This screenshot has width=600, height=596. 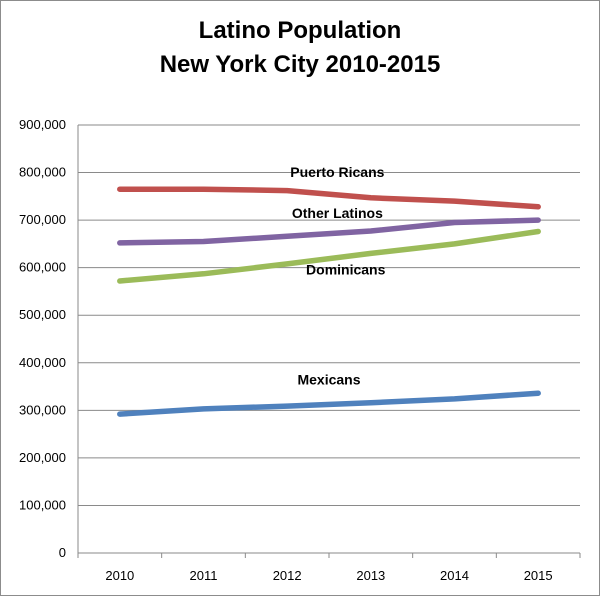 I want to click on series-label-puerto-ricans: Puerto Ricans, so click(x=337, y=172).